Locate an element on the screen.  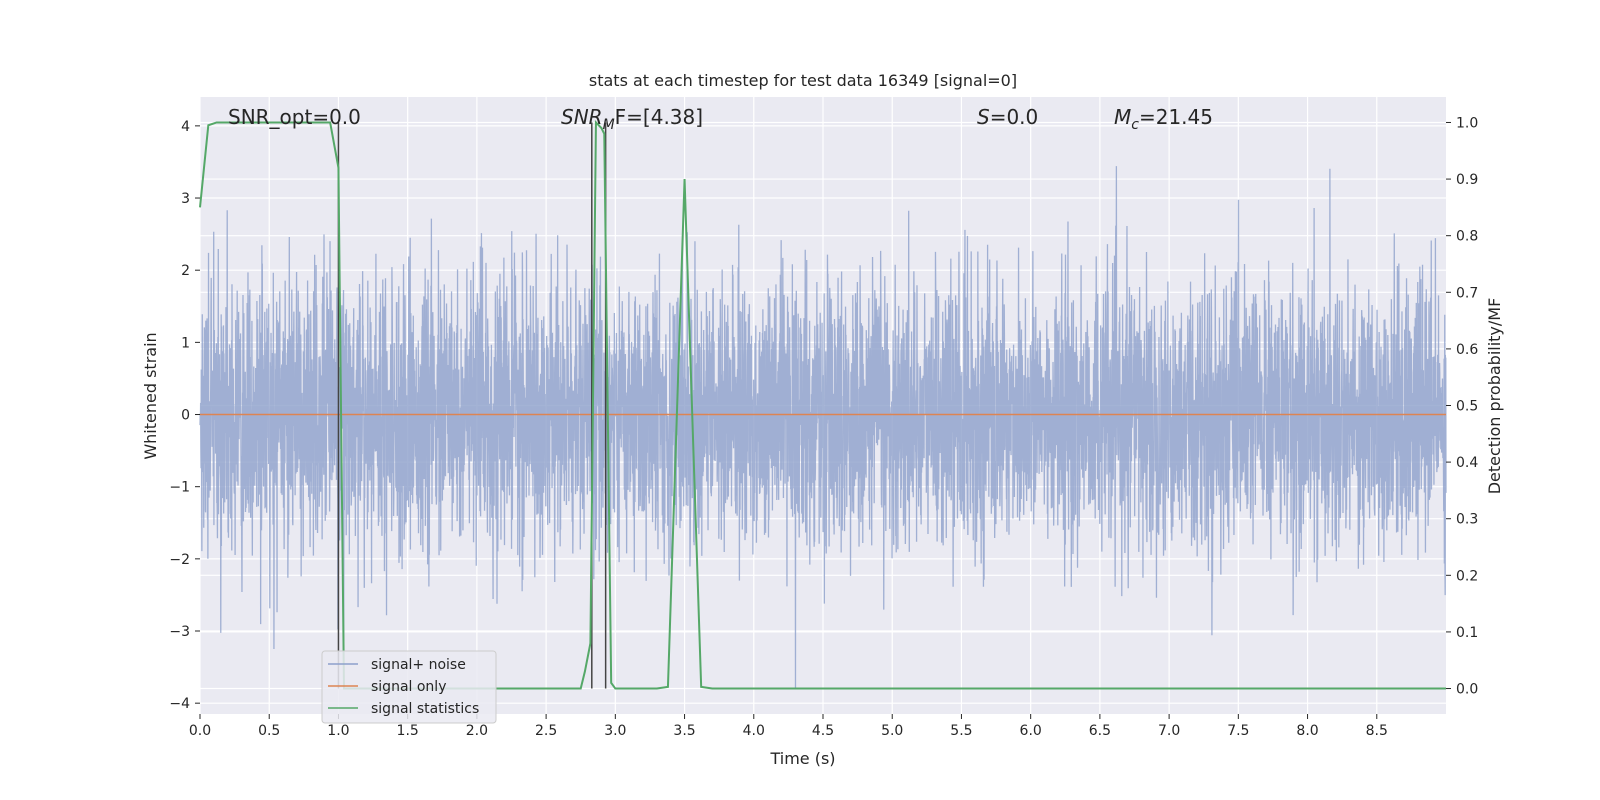
x-tick-label-1.0: 1.0 is located at coordinates (338, 731).